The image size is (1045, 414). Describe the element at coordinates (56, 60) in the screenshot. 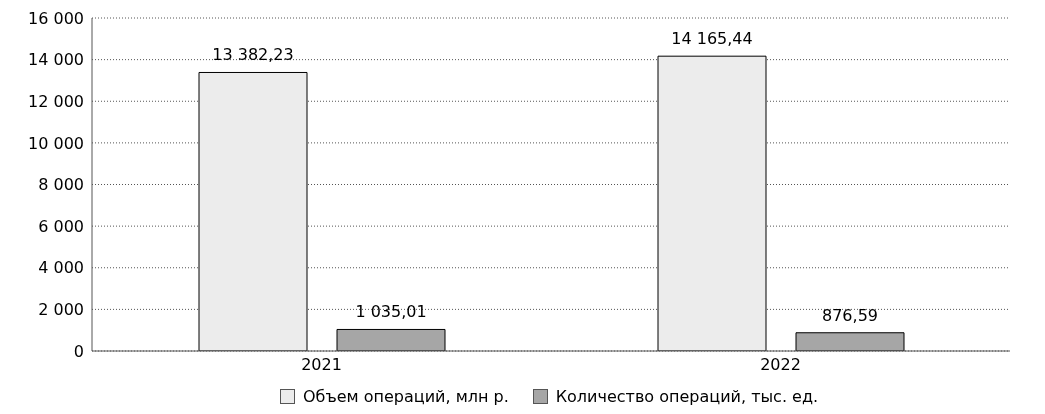

I see `y-tick-label: 14 000` at that location.